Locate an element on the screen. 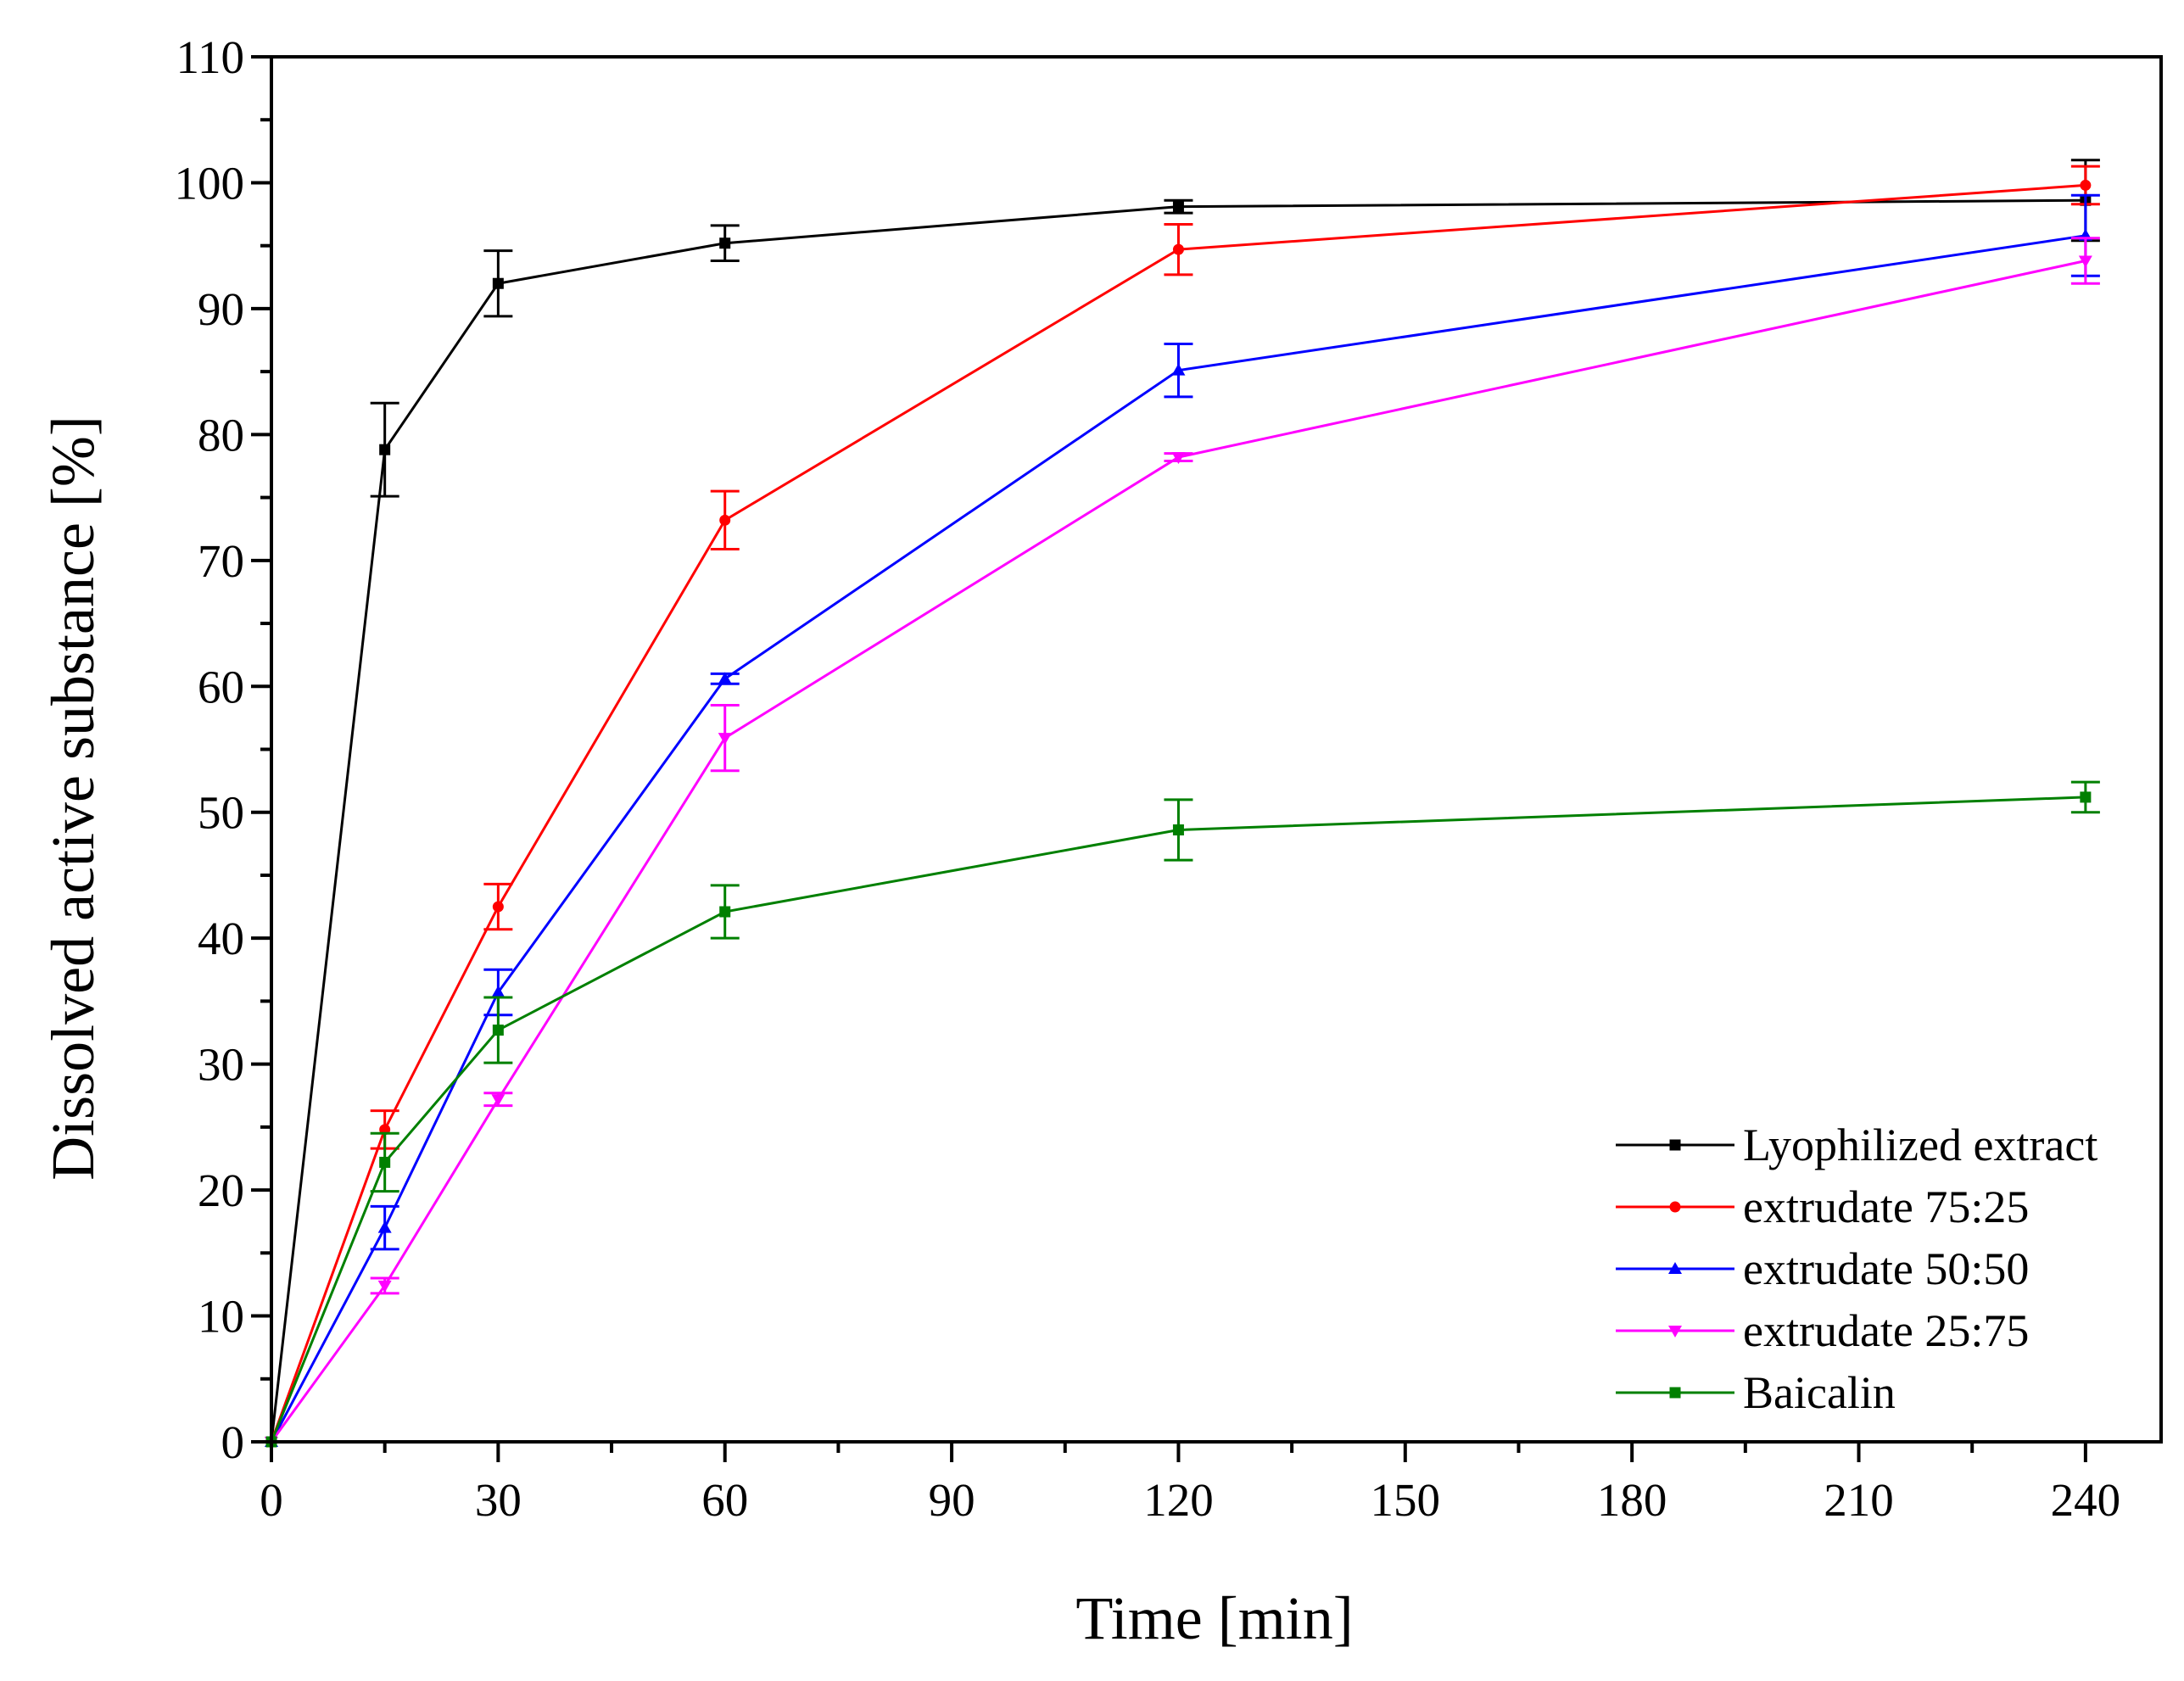 This screenshot has height=1681, width=2184. y-tick-label: 80 is located at coordinates (221, 435).